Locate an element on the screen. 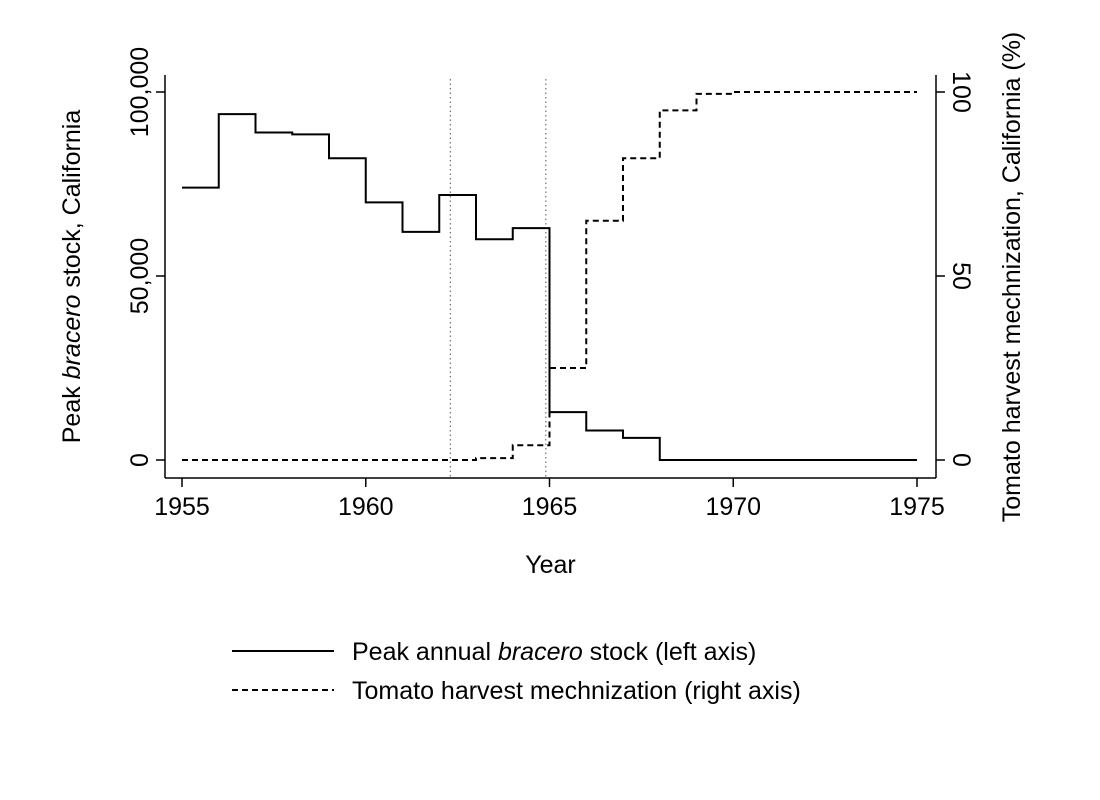 The width and height of the screenshot is (1100, 800). x-tick-label: 1975 is located at coordinates (917, 507).